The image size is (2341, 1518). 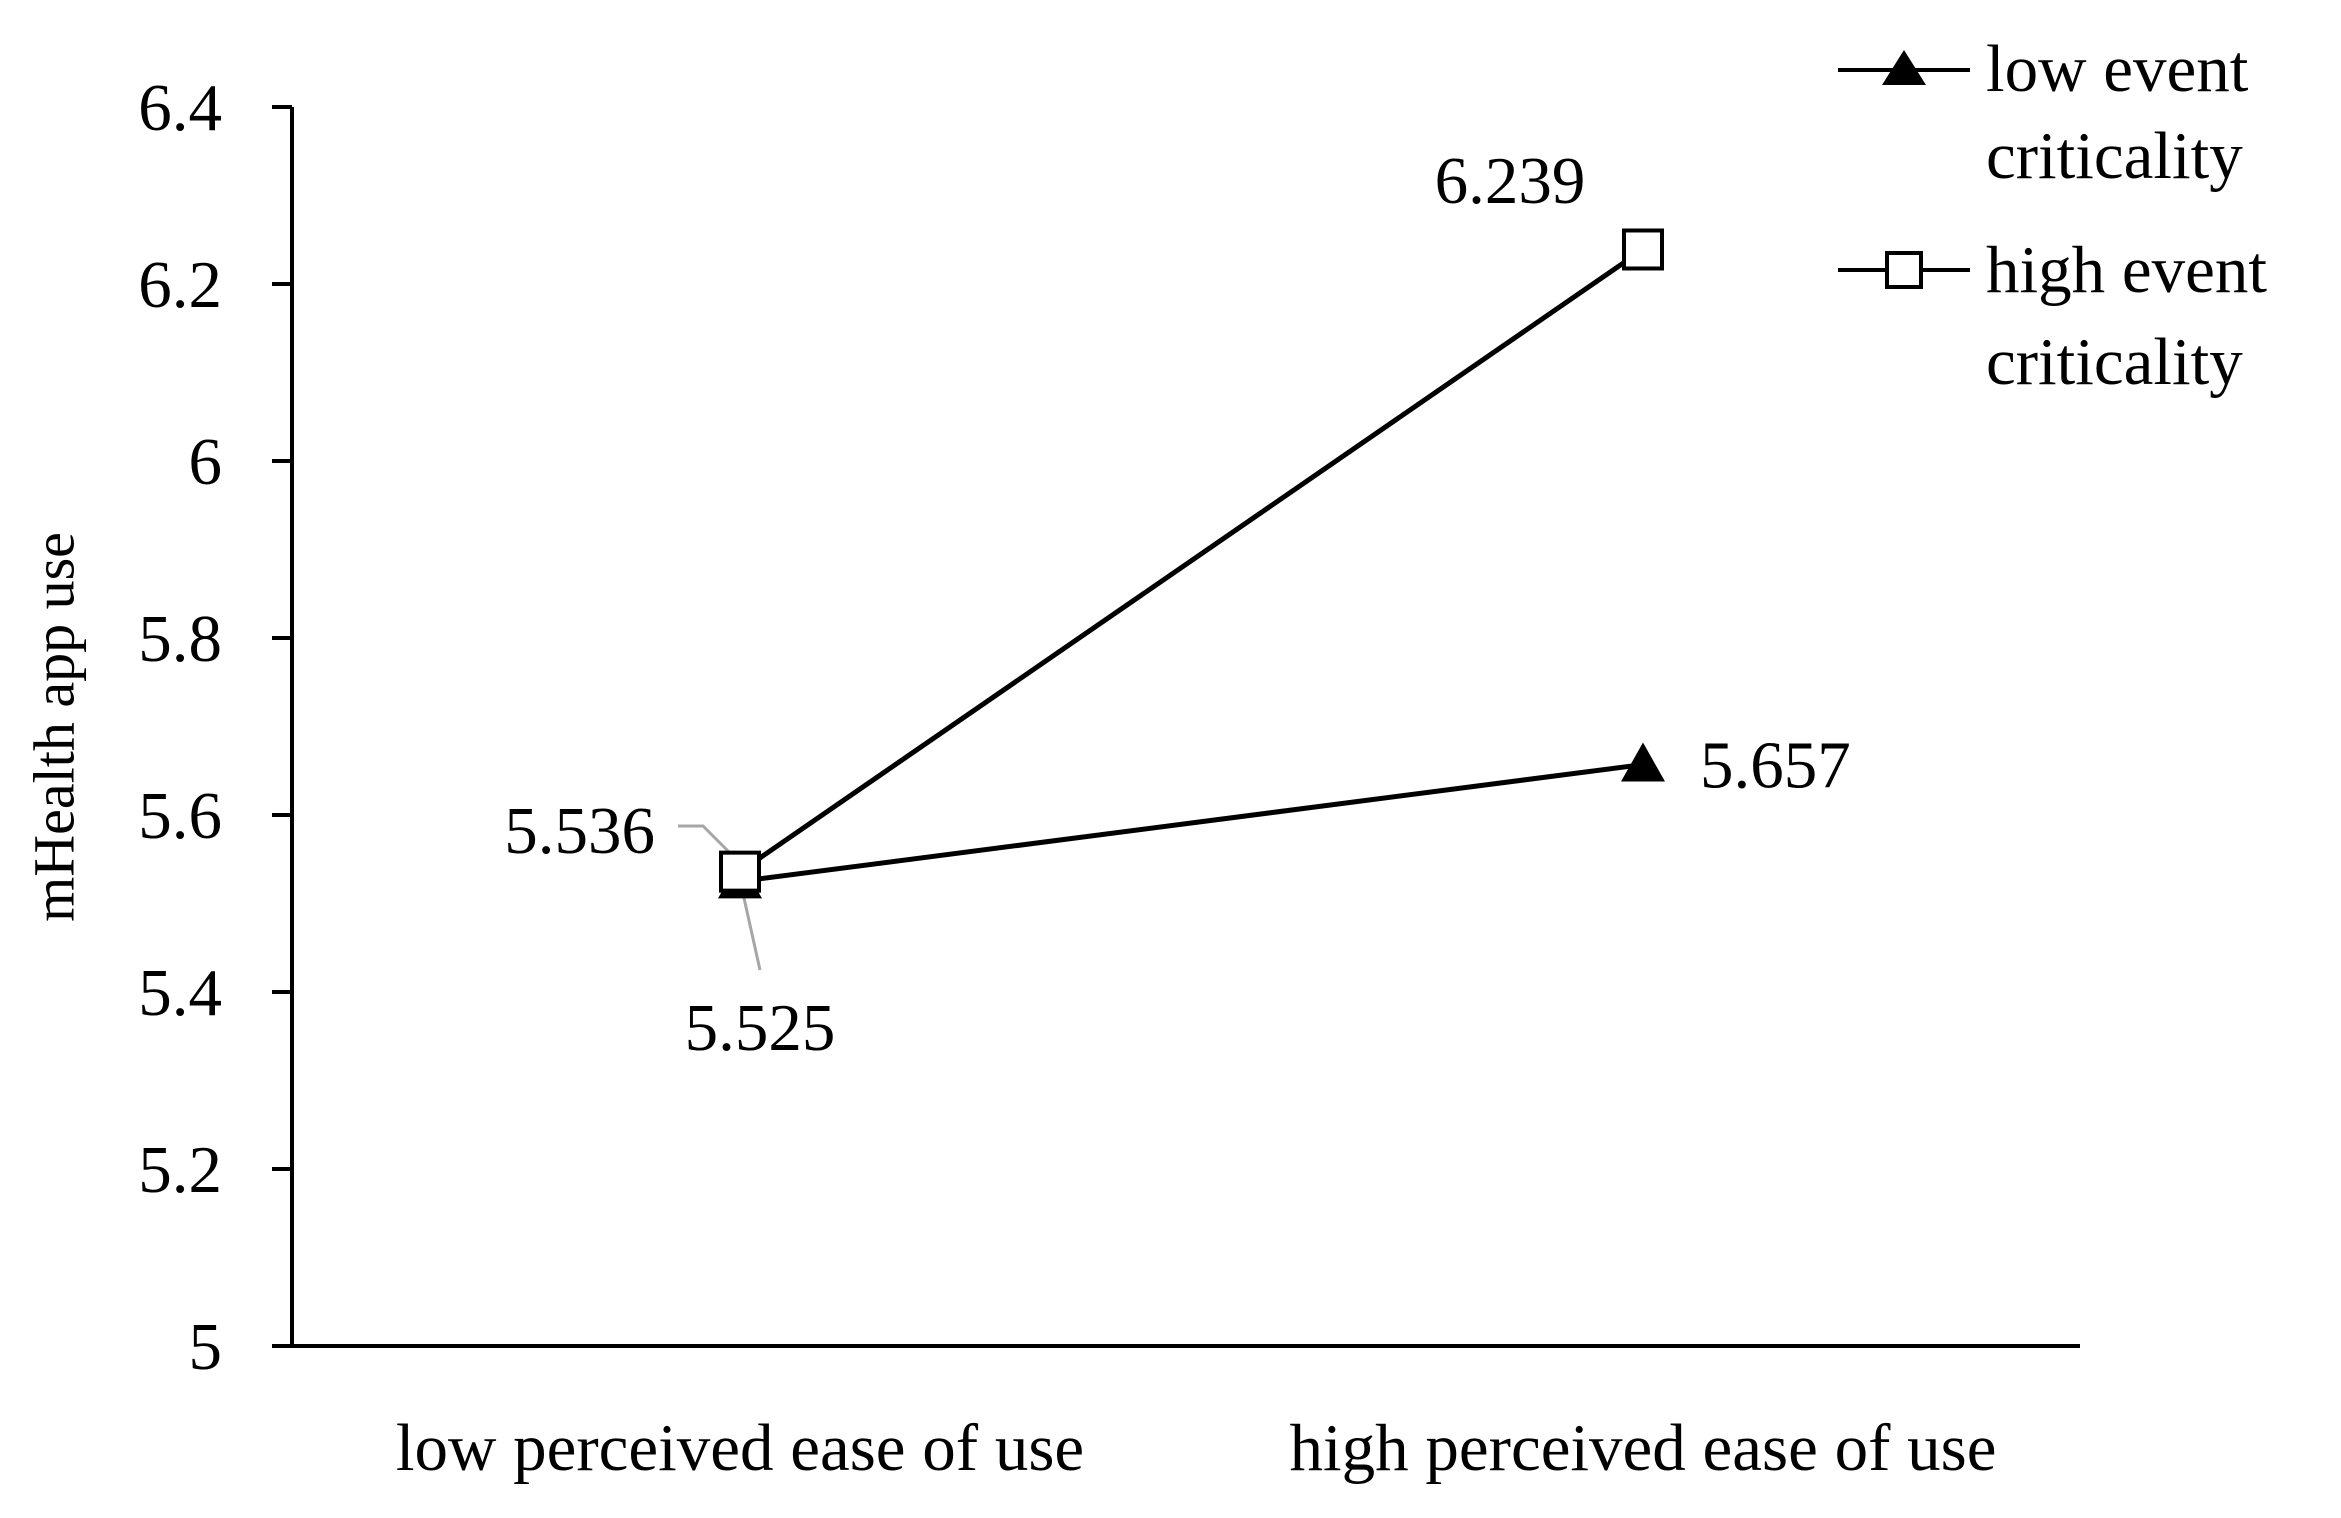 What do you see at coordinates (760, 1028) in the screenshot?
I see `data-label: 5.525` at bounding box center [760, 1028].